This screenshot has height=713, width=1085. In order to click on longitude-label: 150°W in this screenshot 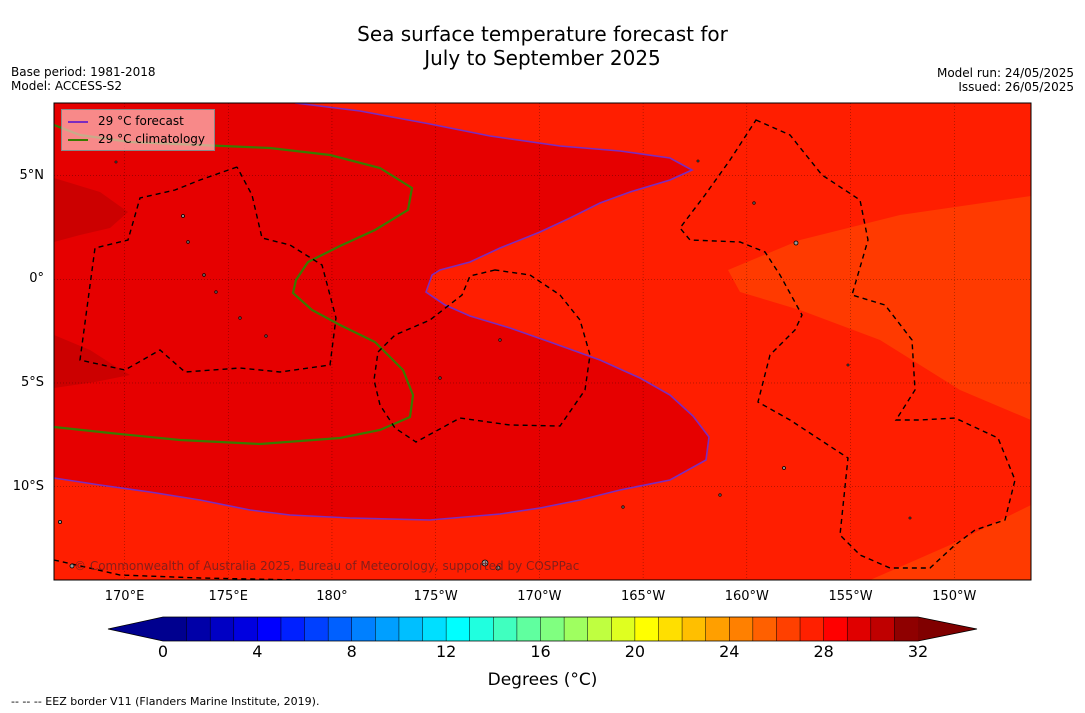, I will do `click(954, 596)`.